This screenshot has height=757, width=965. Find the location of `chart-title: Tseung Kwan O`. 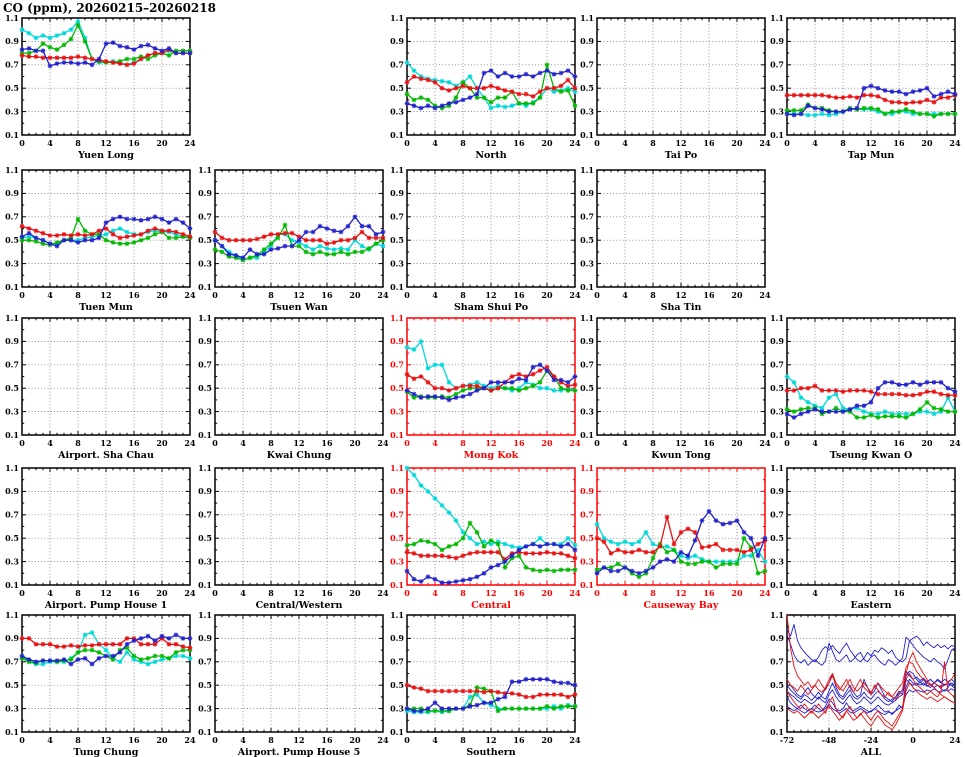

chart-title: Tseung Kwan O is located at coordinates (871, 455).